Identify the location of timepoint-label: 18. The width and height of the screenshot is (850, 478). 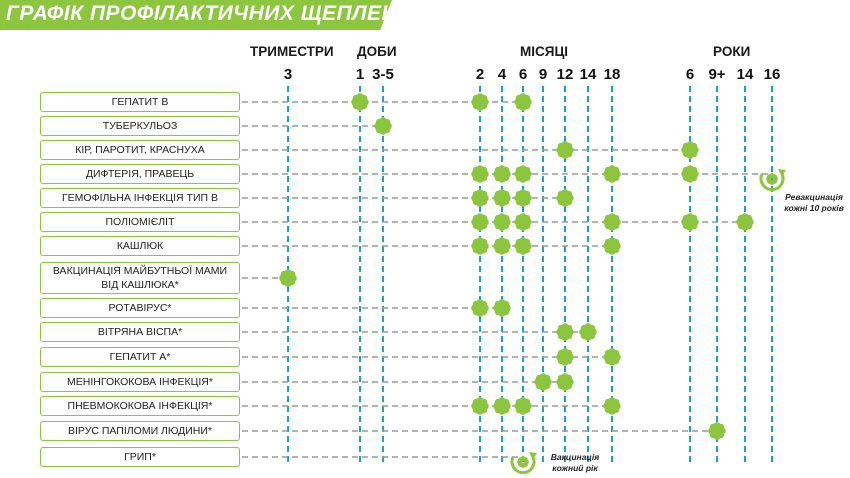
(612, 74).